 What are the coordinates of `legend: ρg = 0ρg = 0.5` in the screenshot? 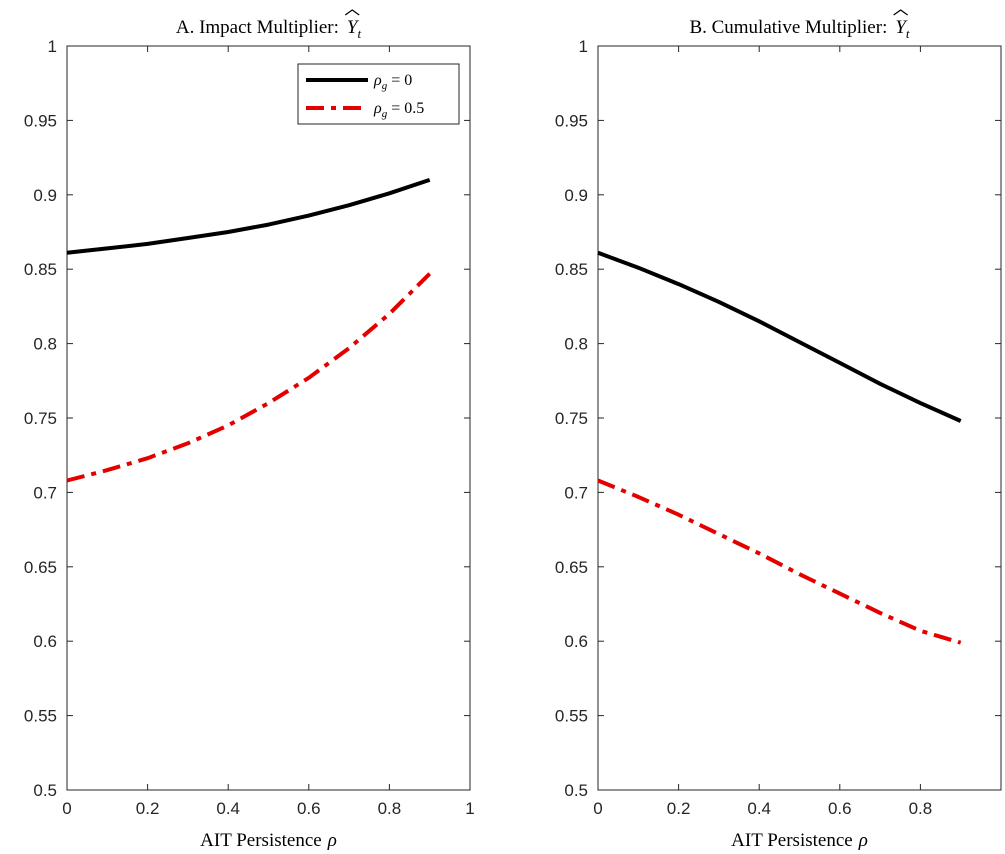 It's located at (378, 94).